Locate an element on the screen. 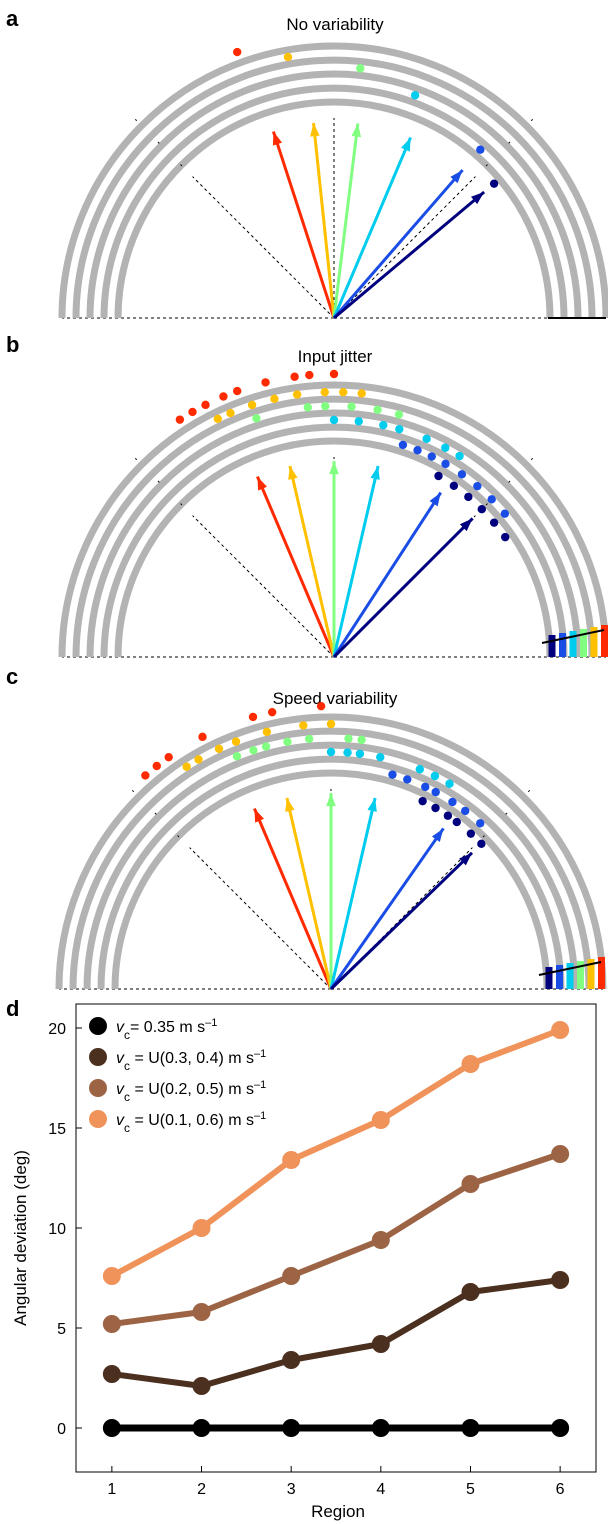  y-tick-label-10: 10 is located at coordinates (57, 1229).